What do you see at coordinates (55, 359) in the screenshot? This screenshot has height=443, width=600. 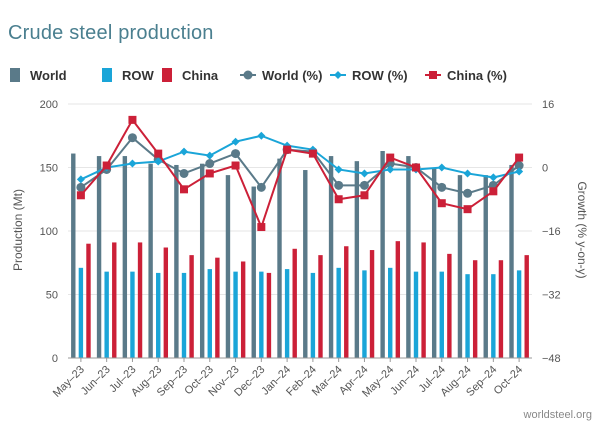 I see `y-tick-label: 0` at bounding box center [55, 359].